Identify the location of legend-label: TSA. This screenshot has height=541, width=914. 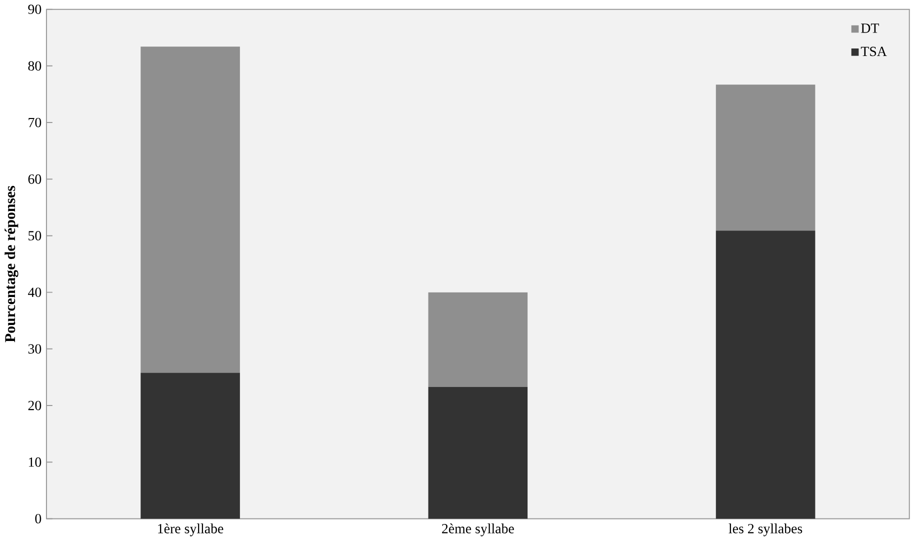
(873, 51).